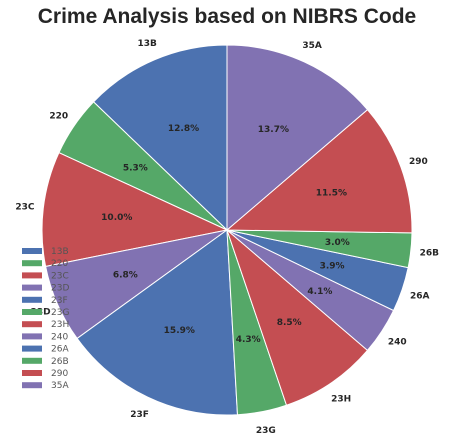 Image resolution: width=454 pixels, height=443 pixels. Describe the element at coordinates (179, 331) in the screenshot. I see `percent-label-23f: 15.9%` at that location.